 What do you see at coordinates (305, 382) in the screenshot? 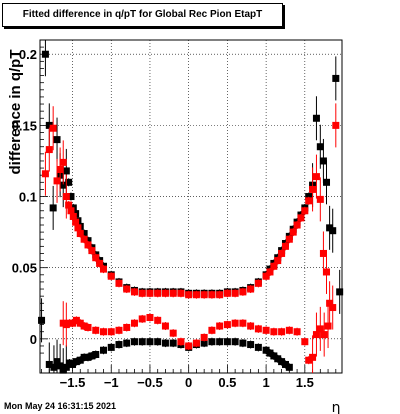
I see `x-tick-label: 1.5` at bounding box center [305, 382].